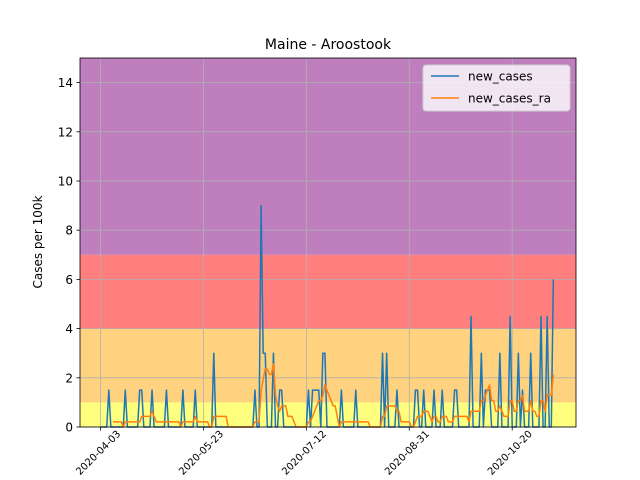 The width and height of the screenshot is (640, 480). Describe the element at coordinates (69, 378) in the screenshot. I see `y-tick-label: 2` at that location.